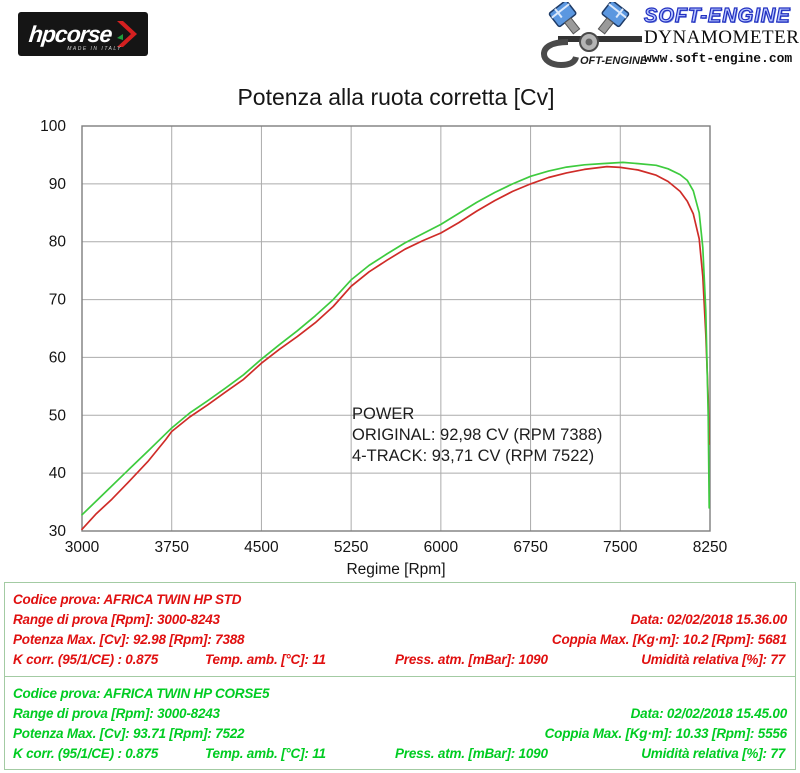 The width and height of the screenshot is (800, 773). Describe the element at coordinates (530, 547) in the screenshot. I see `x-tick-label: 6750` at that location.